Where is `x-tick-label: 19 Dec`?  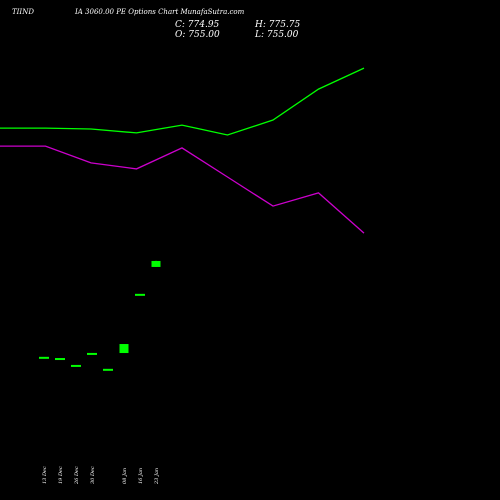
x-tick-label: 19 Dec is located at coordinates (61, 475).